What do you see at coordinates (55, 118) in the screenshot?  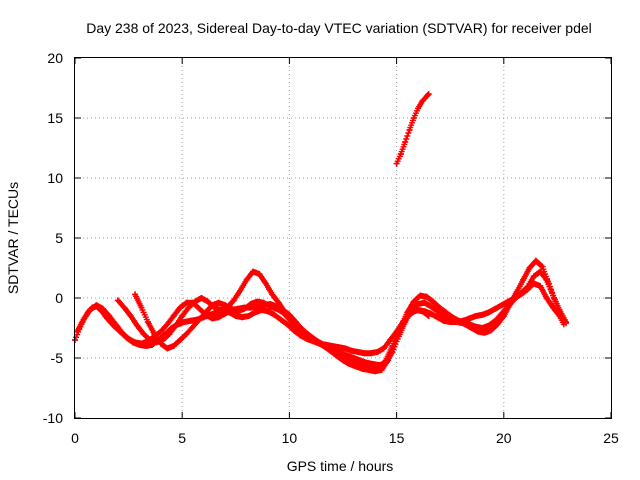 I see `y-tick-label: 15` at bounding box center [55, 118].